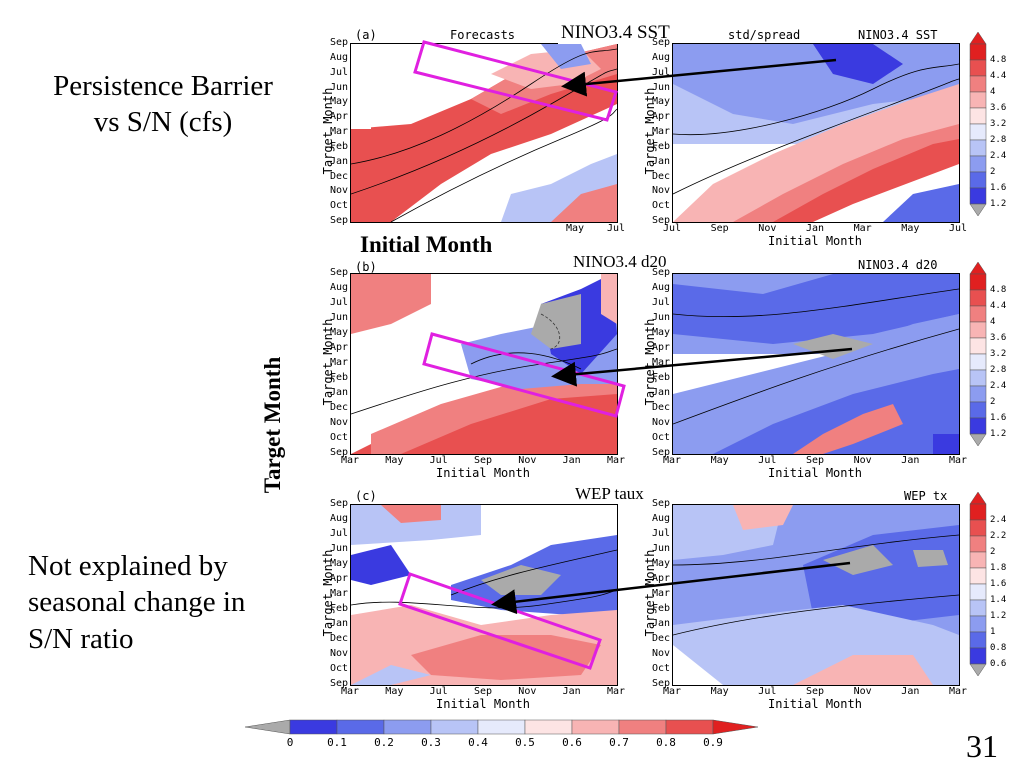 This screenshot has height=768, width=1024. What do you see at coordinates (338, 377) in the screenshot?
I see `row2-left-ytick: Feb` at bounding box center [338, 377].